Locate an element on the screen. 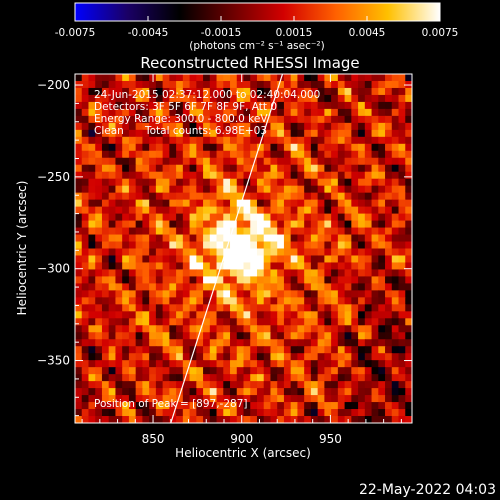 The height and width of the screenshot is (500, 500). colorbar-tick-label: 0.0075 is located at coordinates (440, 33).